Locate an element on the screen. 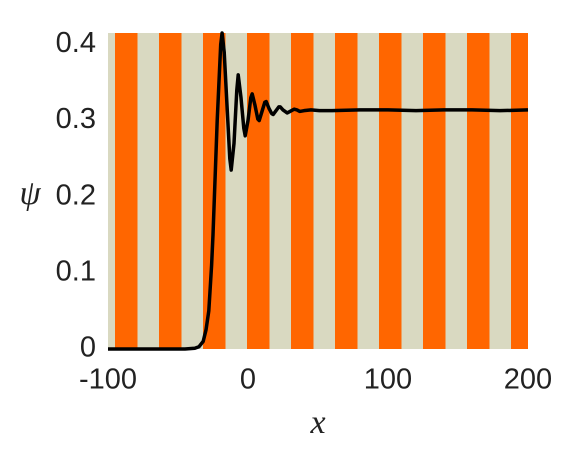  x-axis-label: x is located at coordinates (317, 422).